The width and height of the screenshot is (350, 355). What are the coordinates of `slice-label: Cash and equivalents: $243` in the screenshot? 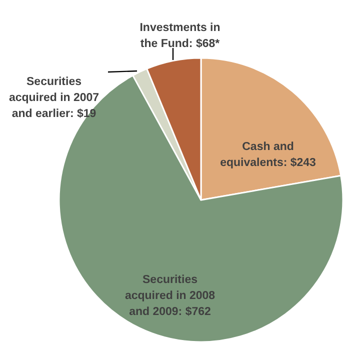 It's located at (268, 155).